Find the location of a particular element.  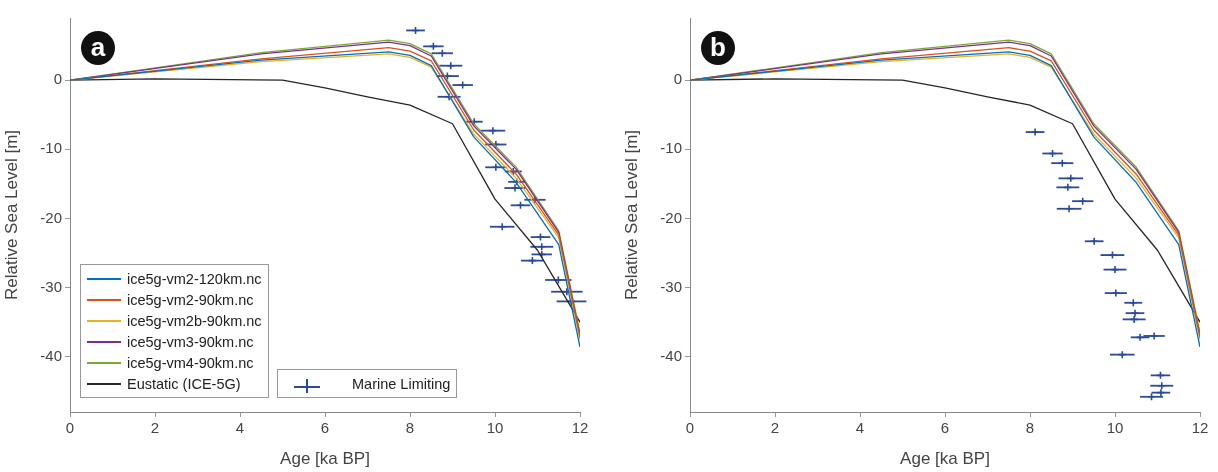

legend-label: ice5g-vm4-90km.nc is located at coordinates (190, 362).